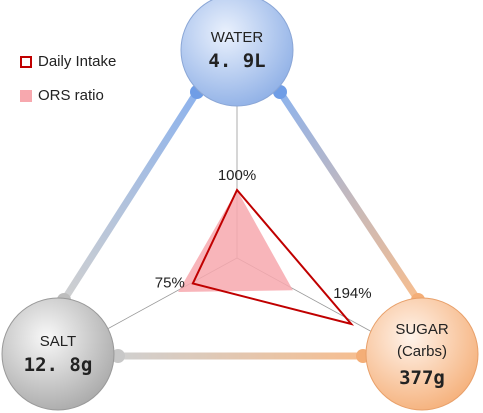 The height and width of the screenshot is (413, 483). Describe the element at coordinates (170, 282) in the screenshot. I see `value-label: 75%` at that location.